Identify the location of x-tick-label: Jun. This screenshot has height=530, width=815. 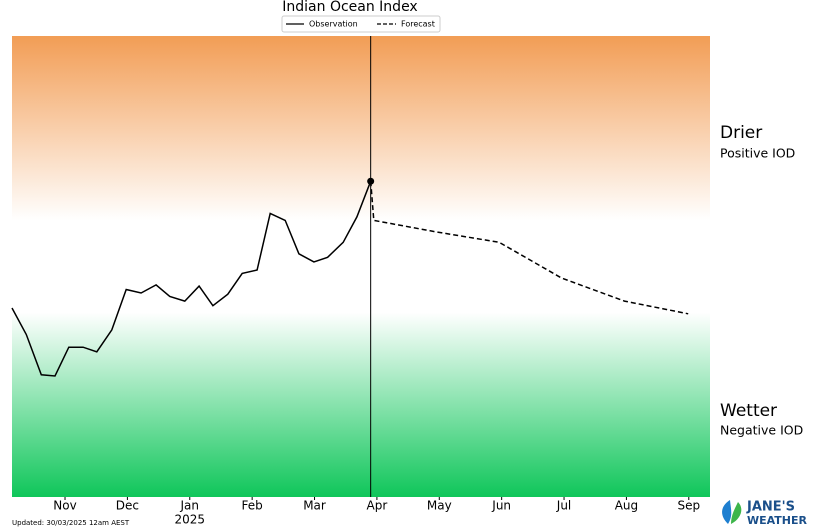
(501, 506).